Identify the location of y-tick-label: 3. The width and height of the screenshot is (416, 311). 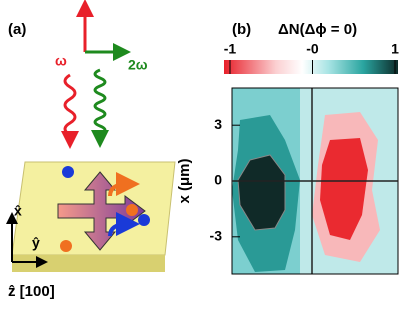
(218, 124).